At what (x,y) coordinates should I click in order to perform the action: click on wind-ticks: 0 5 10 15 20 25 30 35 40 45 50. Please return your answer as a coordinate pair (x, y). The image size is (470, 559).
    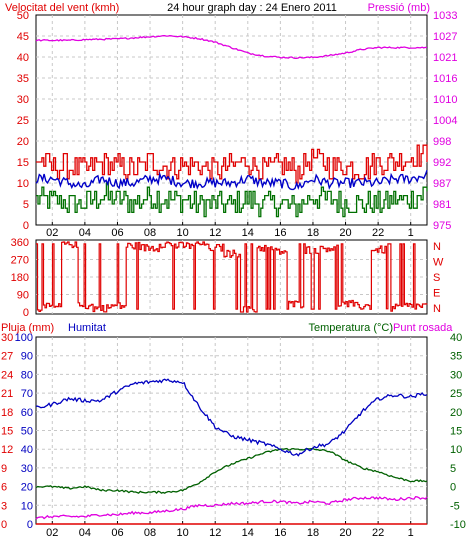
    Looking at the image, I should click on (23, 121).